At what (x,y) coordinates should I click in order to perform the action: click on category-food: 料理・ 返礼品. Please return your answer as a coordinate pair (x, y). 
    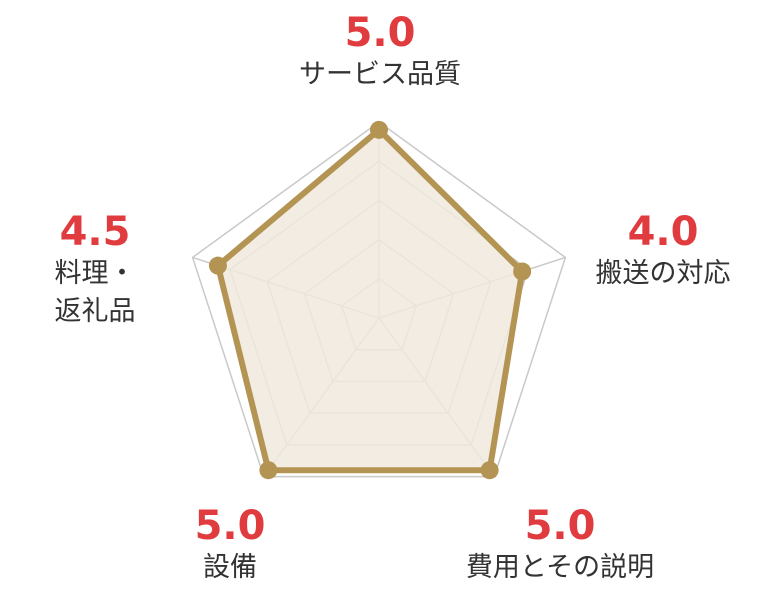
    Looking at the image, I should click on (95, 292).